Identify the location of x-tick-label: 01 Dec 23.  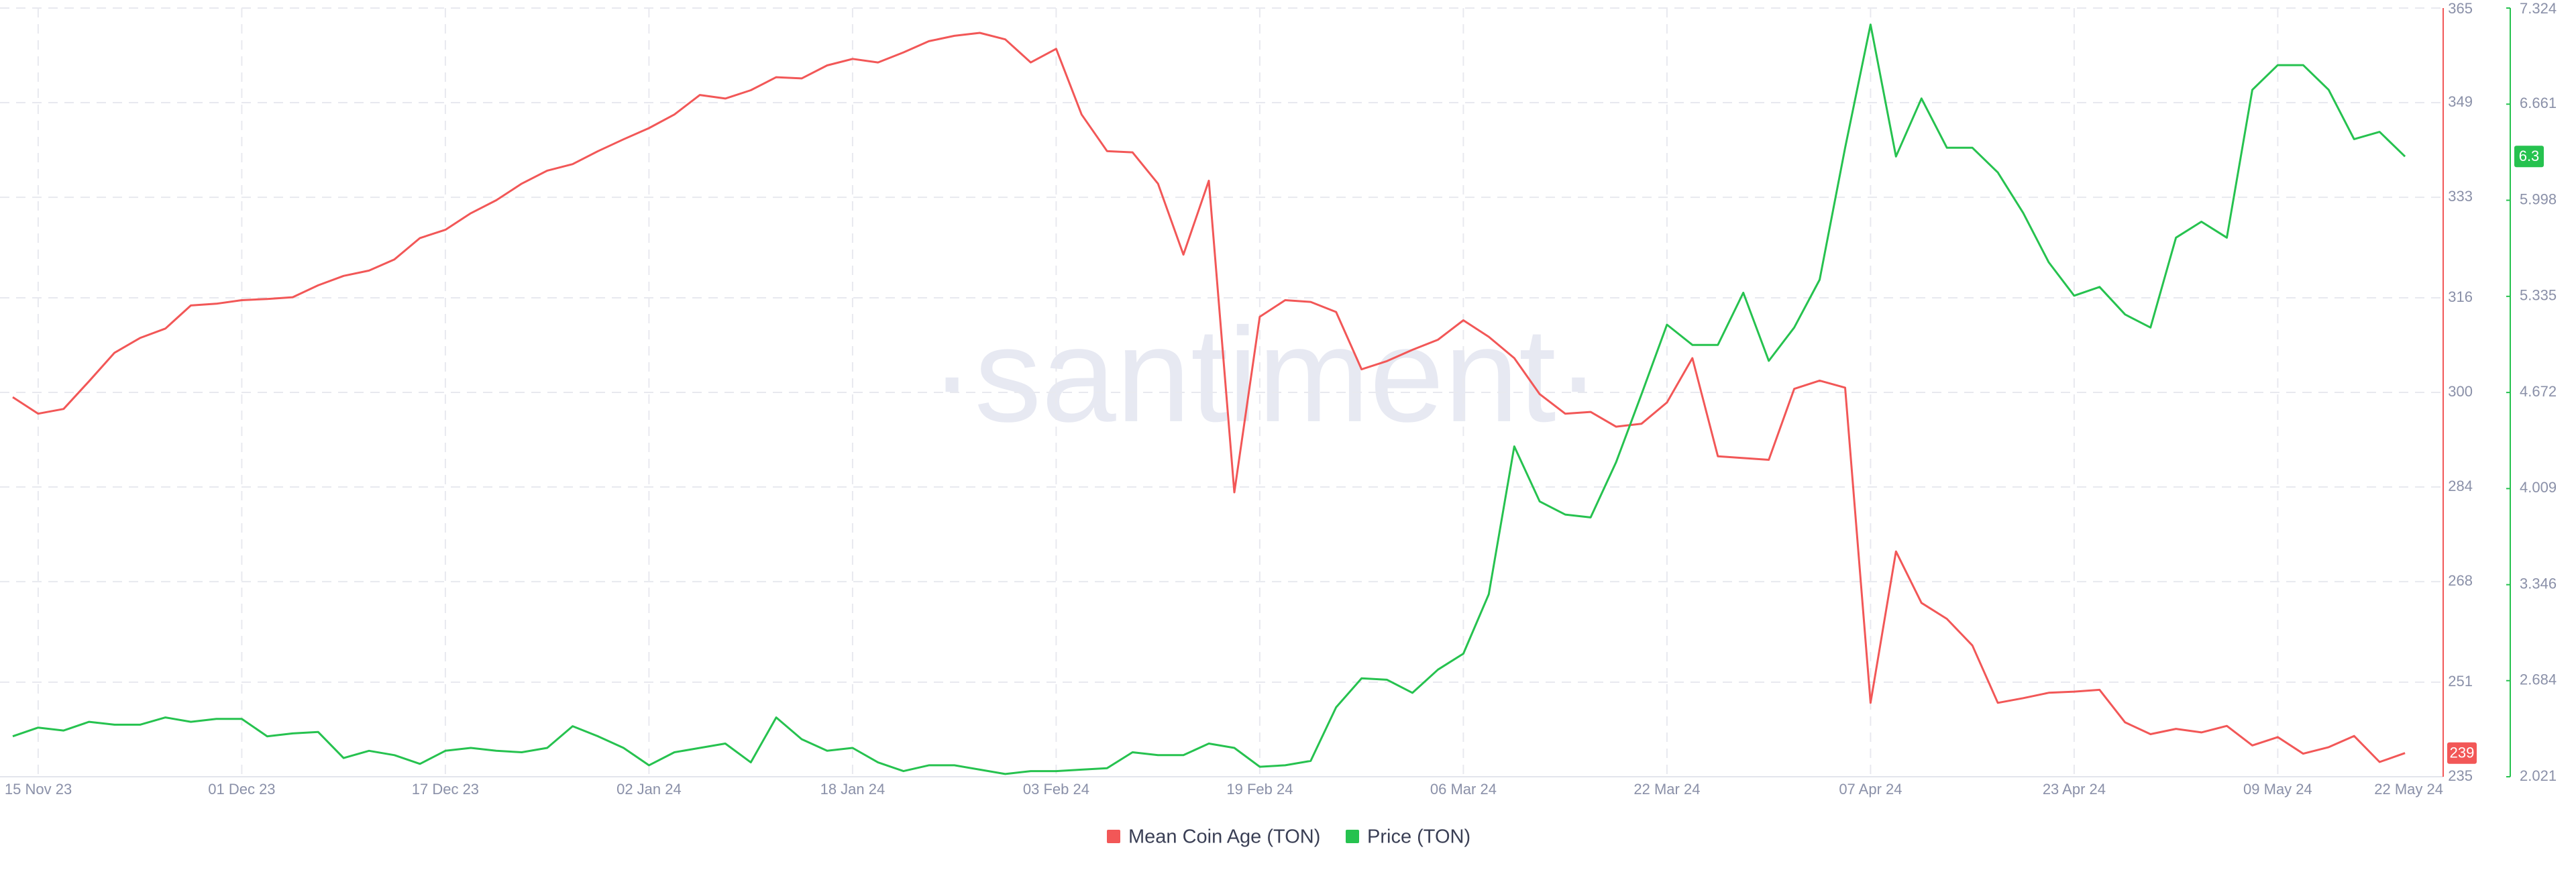
(241, 790).